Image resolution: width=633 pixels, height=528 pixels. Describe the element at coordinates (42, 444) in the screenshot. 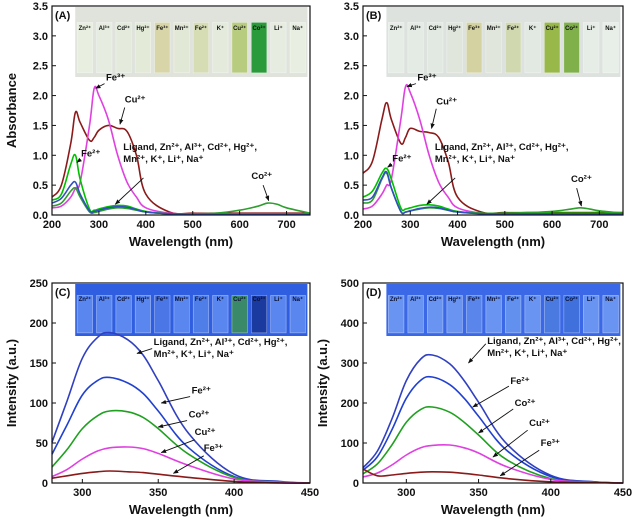

I see `y-tick-label: 50` at that location.